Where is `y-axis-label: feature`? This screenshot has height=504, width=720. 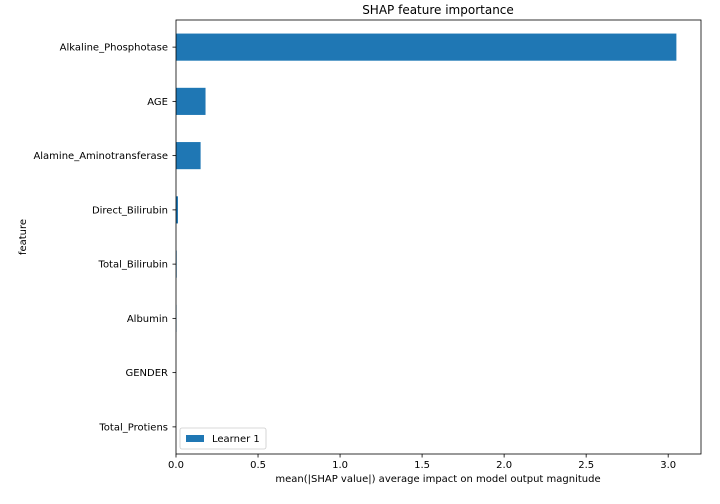 y-axis-label: feature is located at coordinates (23, 237).